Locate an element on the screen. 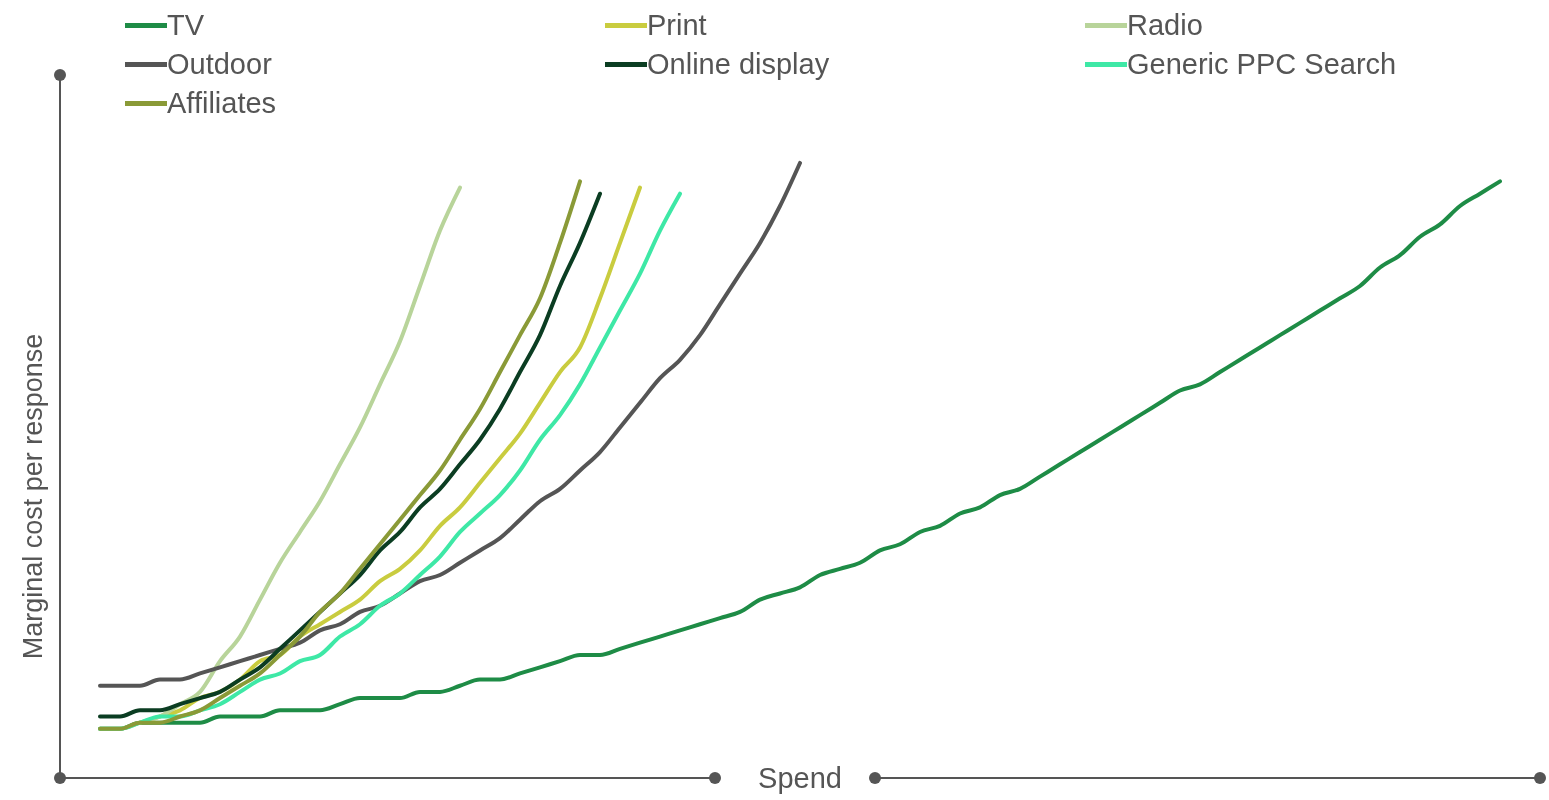  x-axis-title: Spend is located at coordinates (800, 778).